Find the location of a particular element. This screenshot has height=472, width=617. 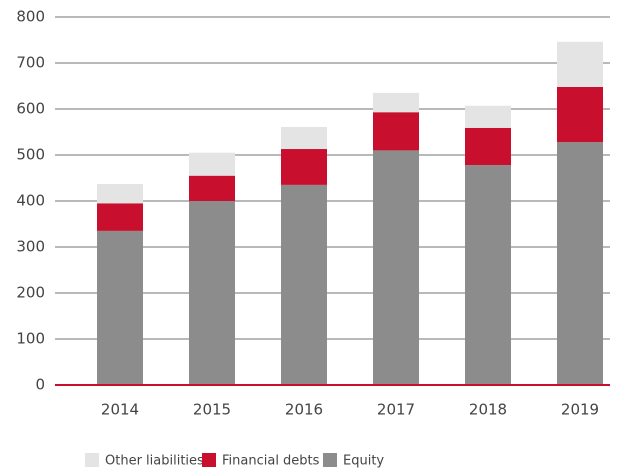

legend-label: Financial debts is located at coordinates (271, 461).